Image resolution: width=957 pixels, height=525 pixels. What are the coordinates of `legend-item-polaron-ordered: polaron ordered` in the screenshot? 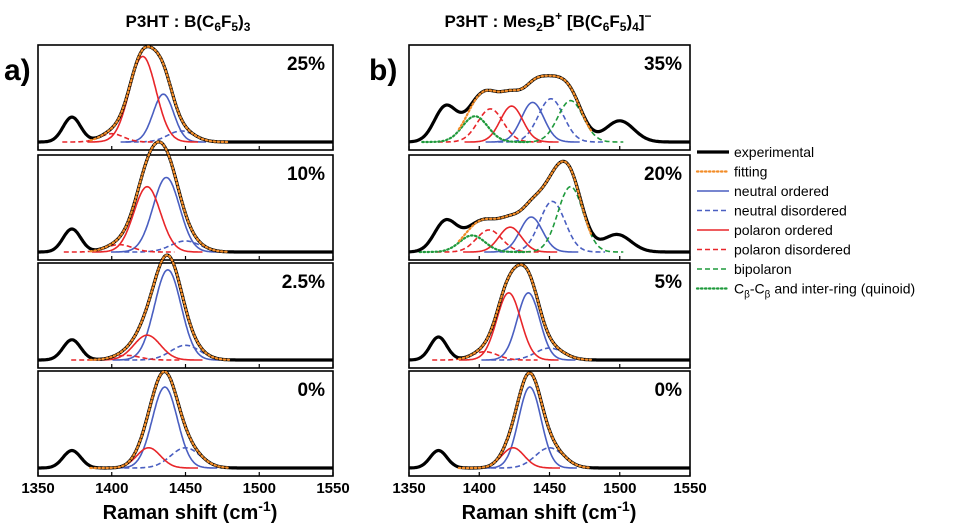 It's located at (765, 230).